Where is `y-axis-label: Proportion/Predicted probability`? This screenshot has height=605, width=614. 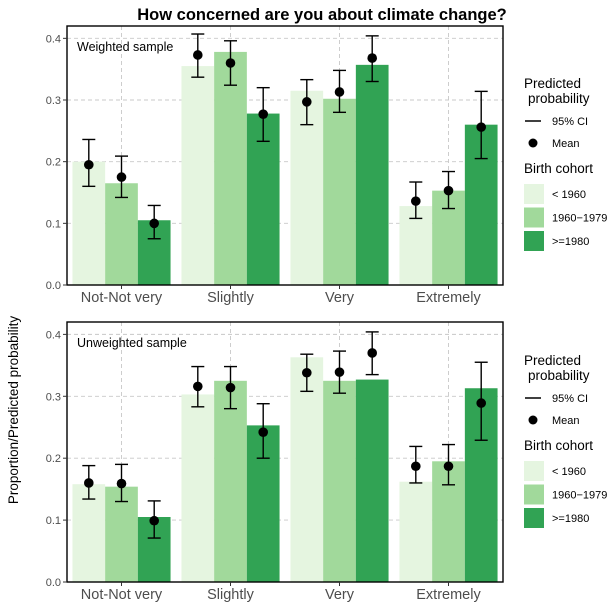 y-axis-label: Proportion/Predicted probability is located at coordinates (13, 410).